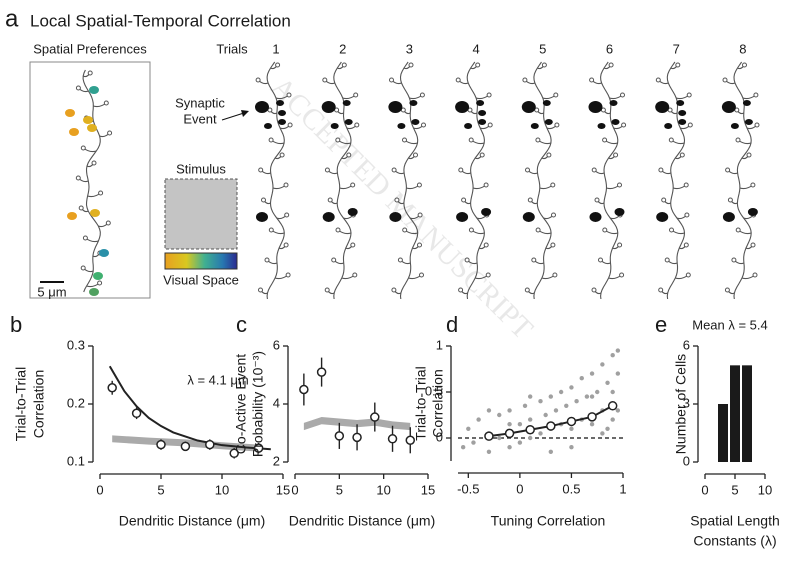 This screenshot has width=800, height=564. What do you see at coordinates (21, 404) in the screenshot?
I see `y-axis-label: Trial-to-Trial` at bounding box center [21, 404].